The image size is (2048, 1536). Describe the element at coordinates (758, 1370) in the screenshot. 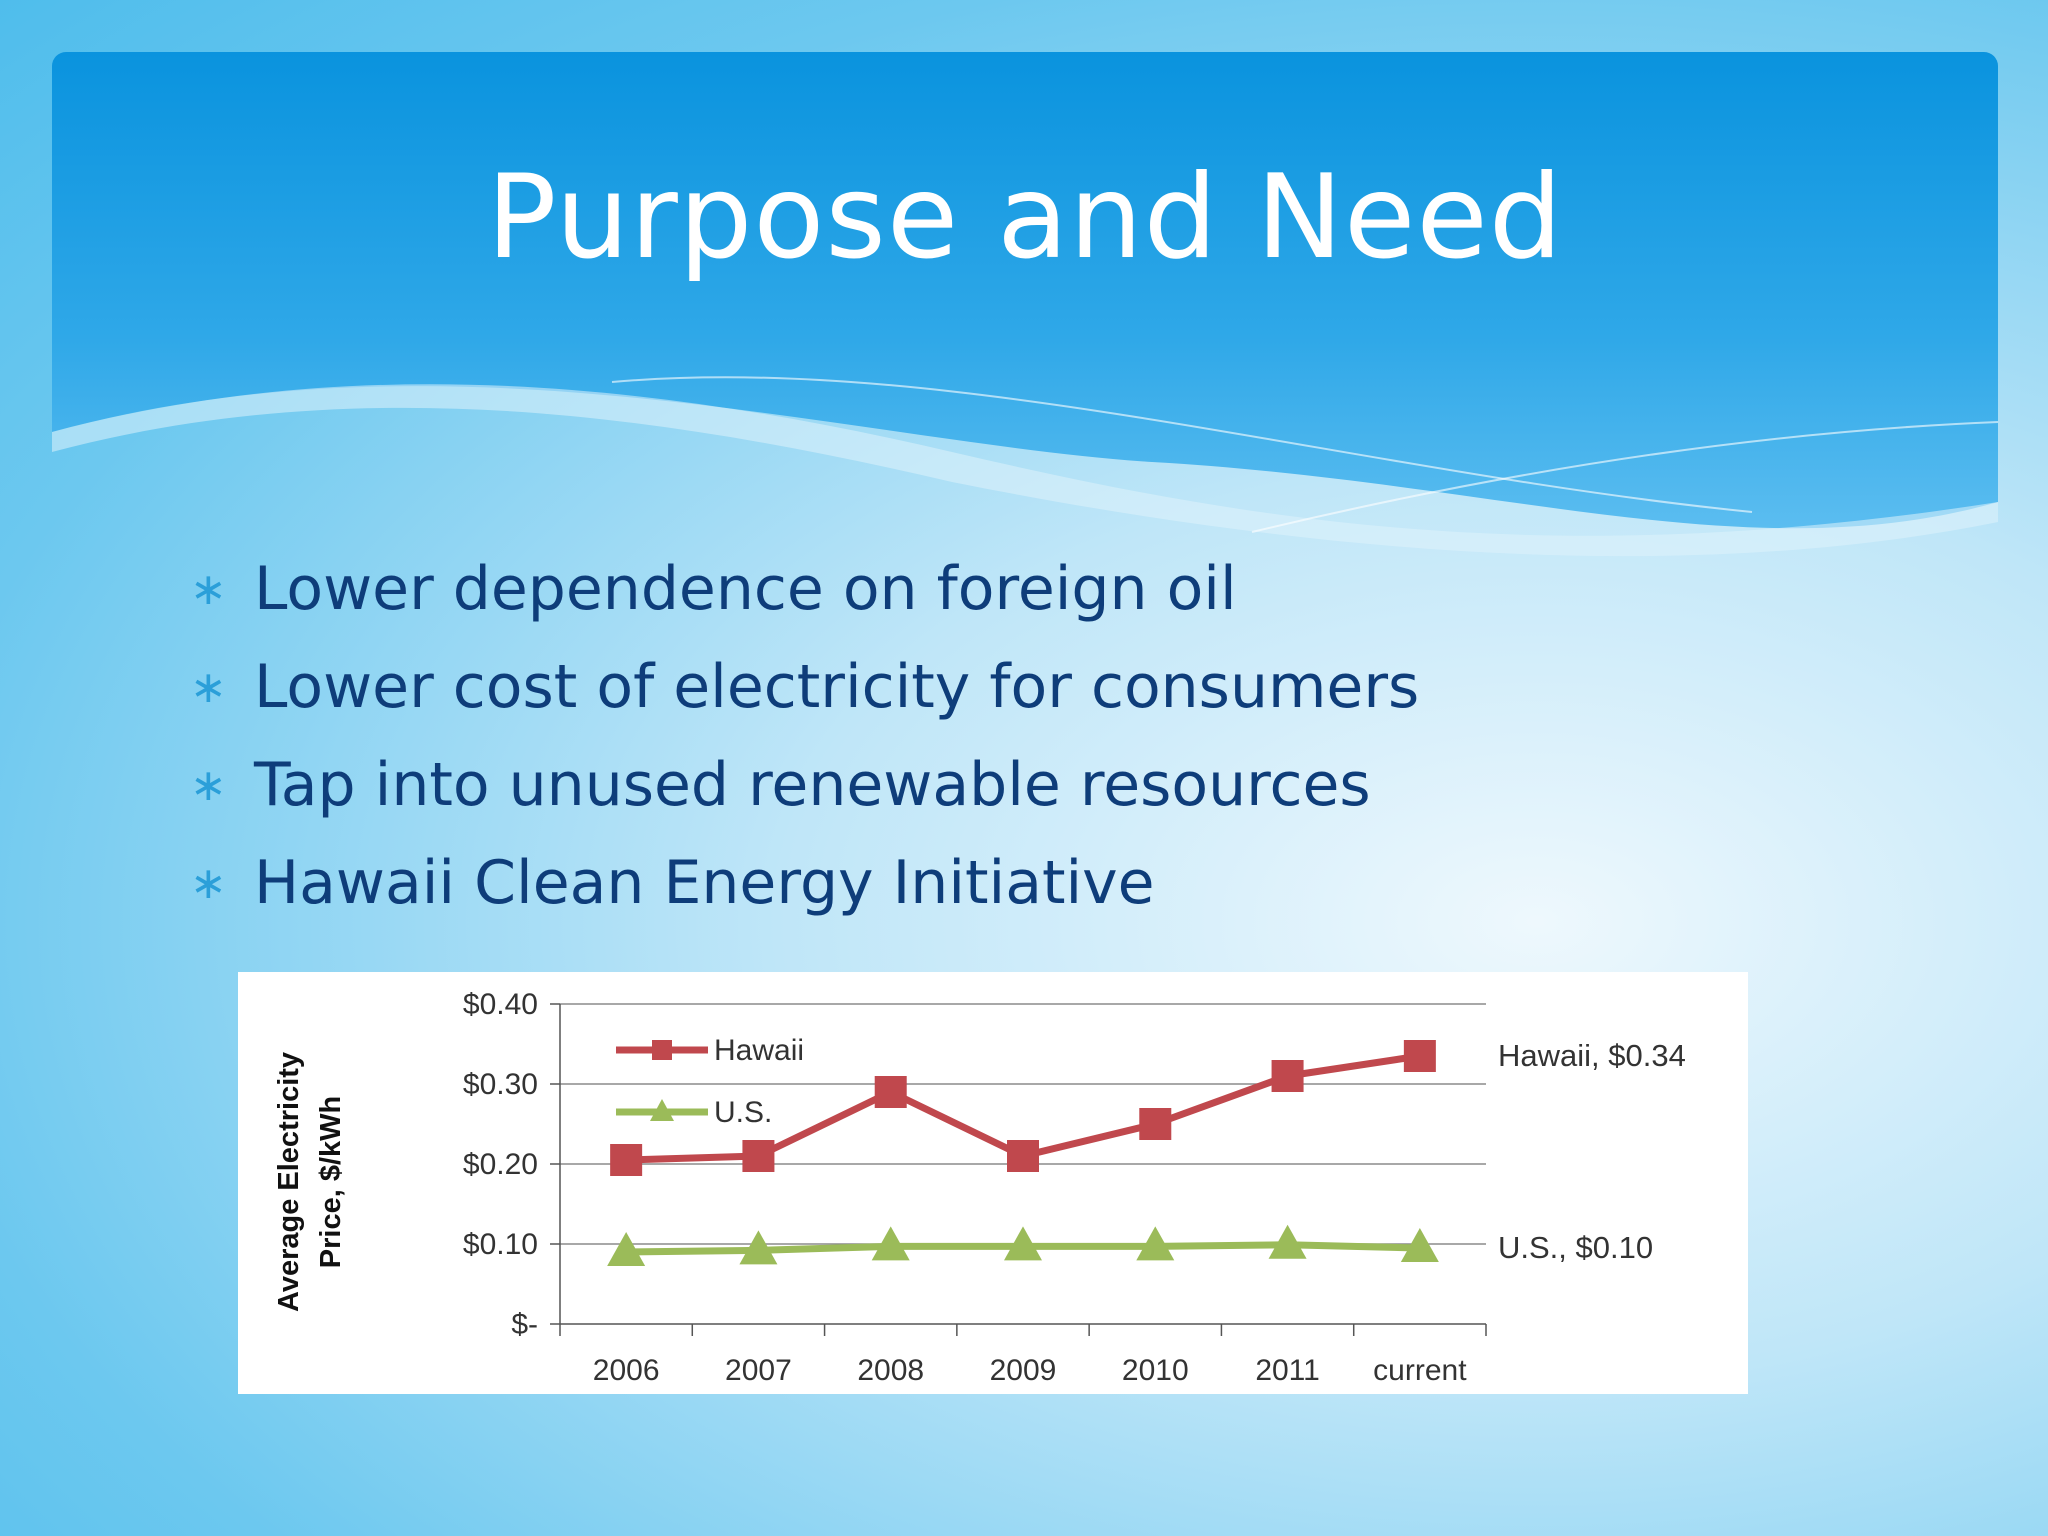

I see `x-tick-label: 2007` at that location.